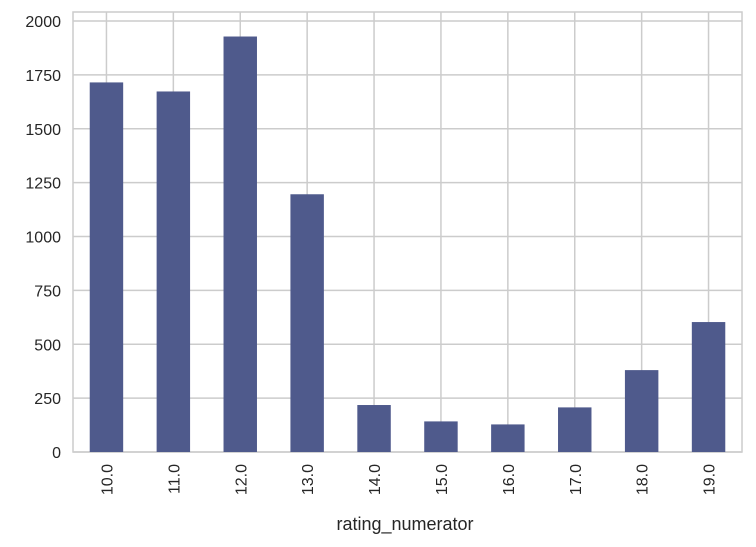 The width and height of the screenshot is (756, 547). Describe the element at coordinates (710, 479) in the screenshot. I see `x-tick-label: 19.0` at that location.